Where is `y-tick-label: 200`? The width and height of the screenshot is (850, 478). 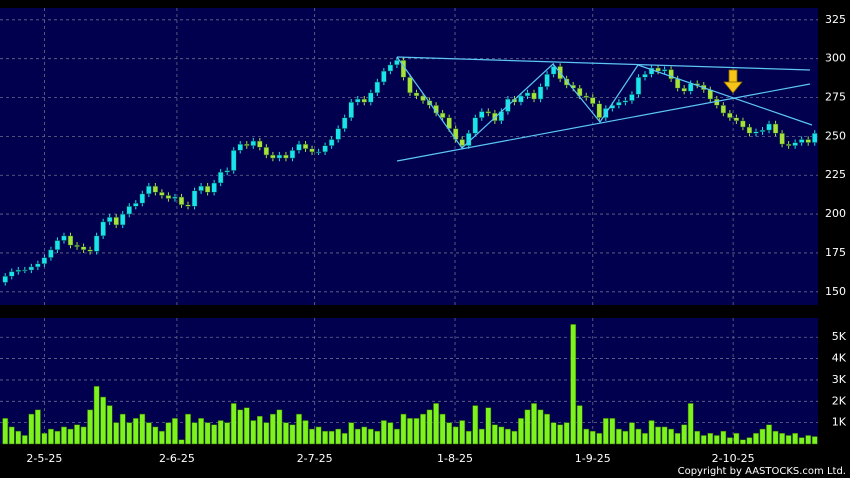
y-tick-label: 200 is located at coordinates (835, 213).